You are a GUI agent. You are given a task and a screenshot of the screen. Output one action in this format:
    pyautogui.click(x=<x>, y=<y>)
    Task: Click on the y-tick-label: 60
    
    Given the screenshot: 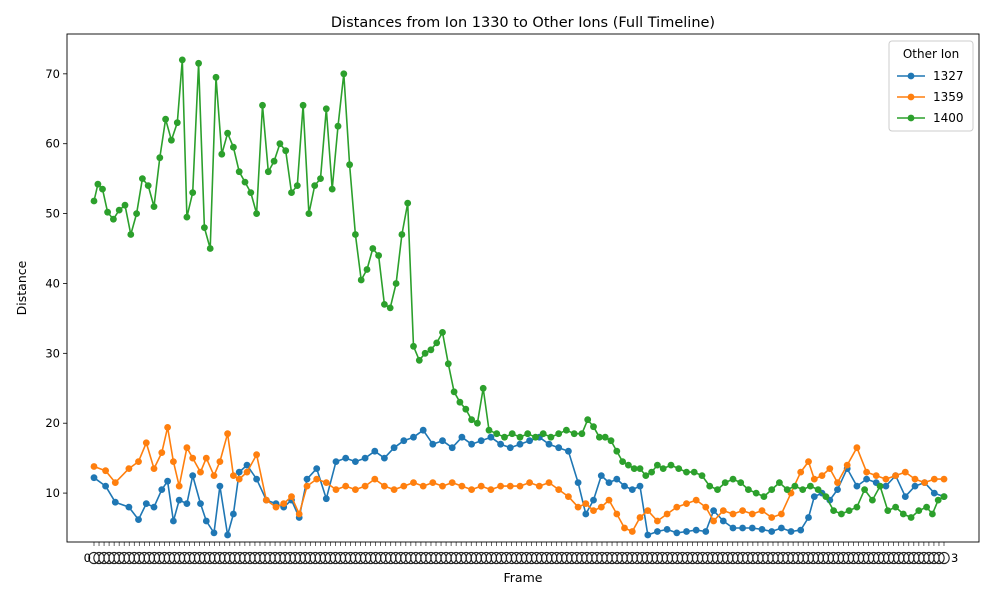 What is the action you would take?
    pyautogui.click(x=52, y=144)
    